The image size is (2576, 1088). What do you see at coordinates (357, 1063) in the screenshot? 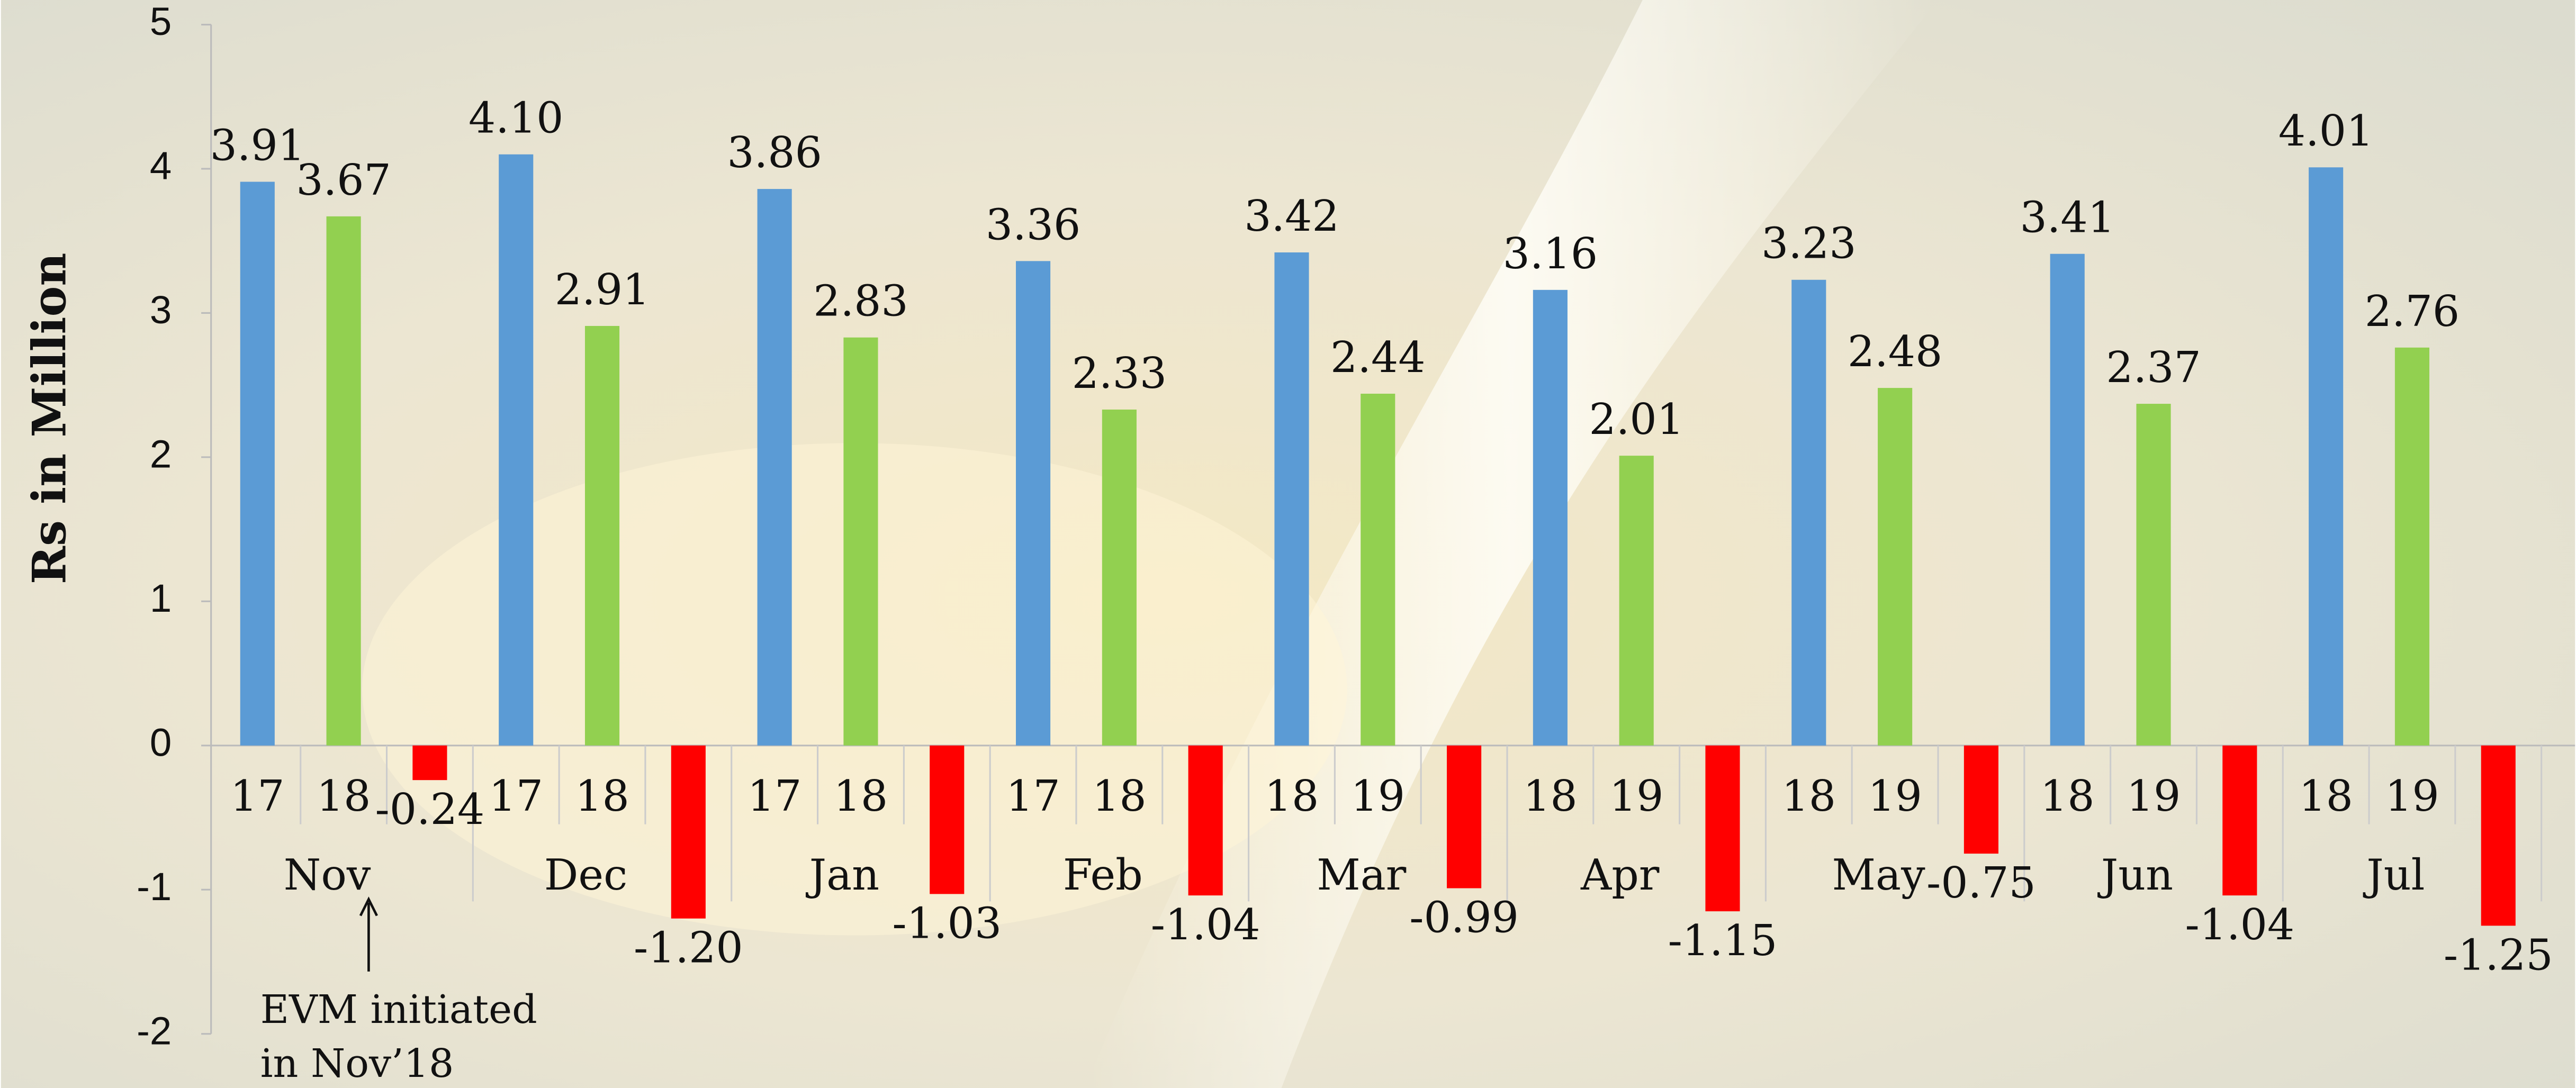
I see `annotation-text: in Nov’18` at bounding box center [357, 1063].